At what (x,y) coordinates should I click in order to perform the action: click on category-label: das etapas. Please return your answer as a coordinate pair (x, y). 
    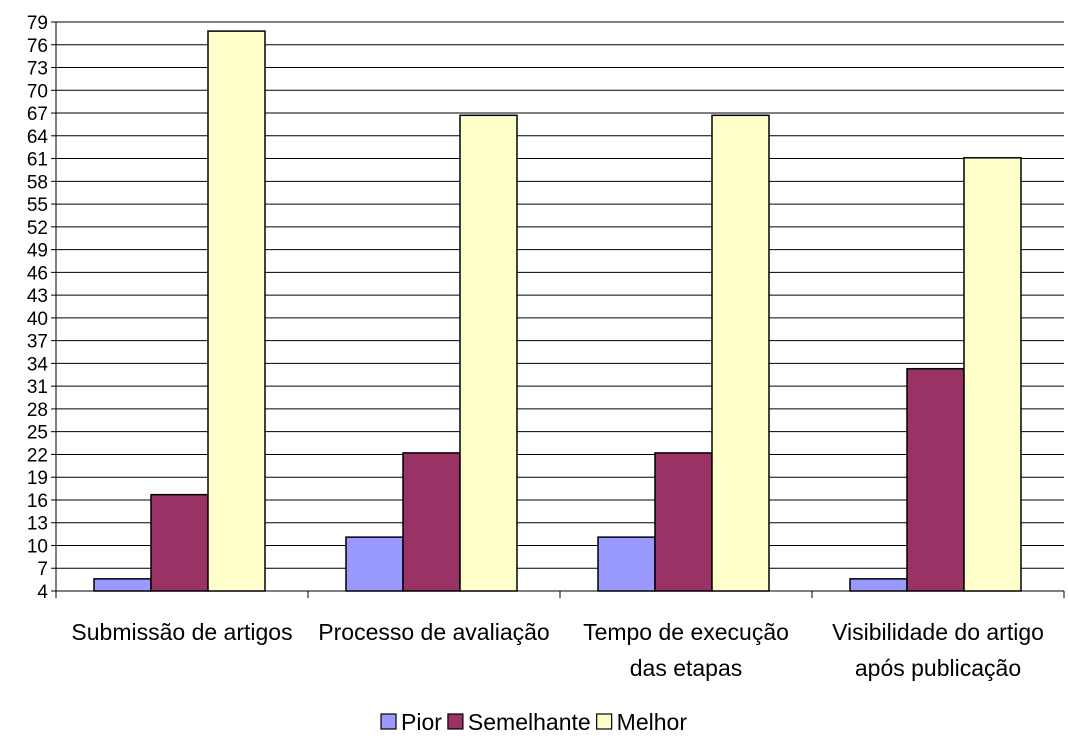
    Looking at the image, I should click on (686, 668).